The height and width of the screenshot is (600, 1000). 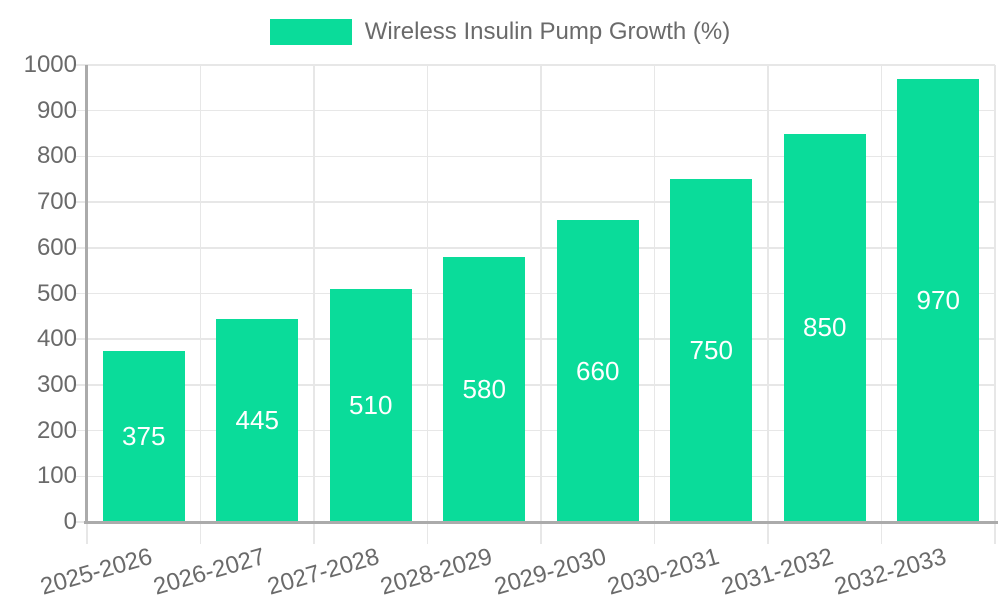 I want to click on y-tick-label: 400, so click(x=56, y=339).